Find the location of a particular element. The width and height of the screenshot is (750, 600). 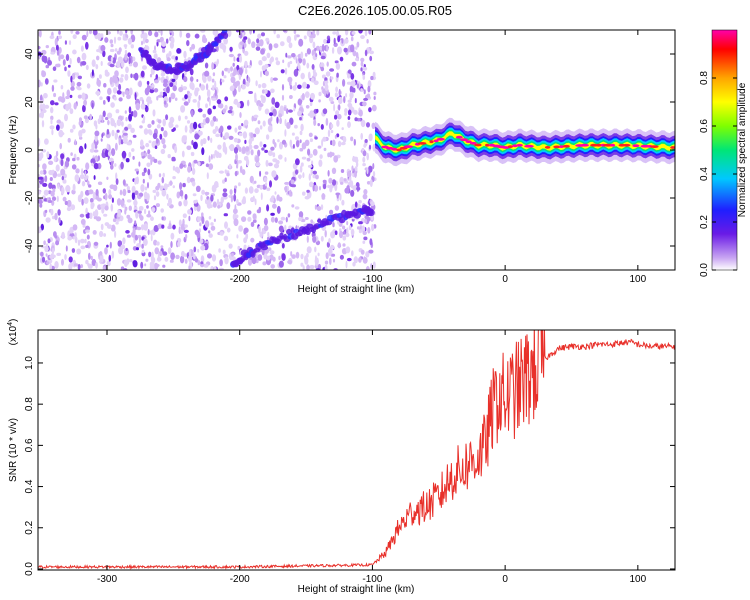

x-tick-label: -100 is located at coordinates (372, 279).